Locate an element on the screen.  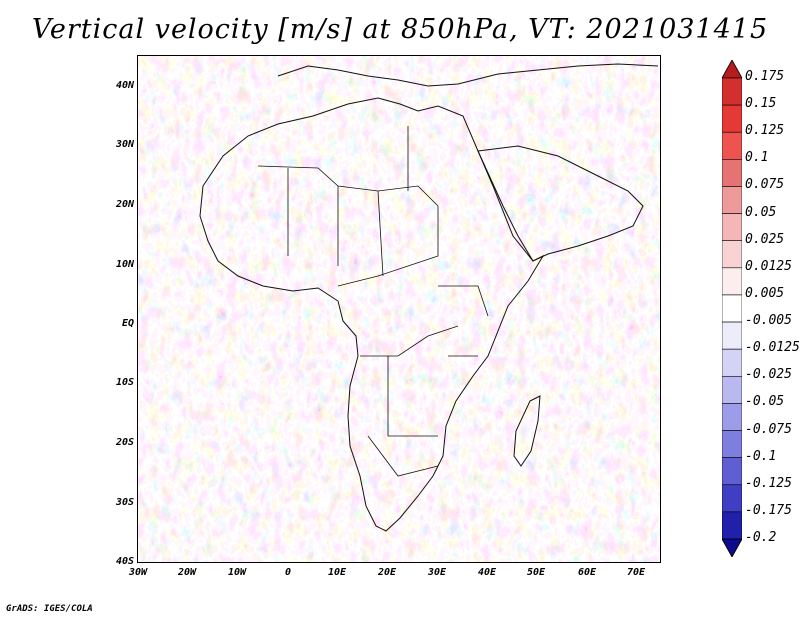
lat-label-10s: 10S is located at coordinates (124, 382).